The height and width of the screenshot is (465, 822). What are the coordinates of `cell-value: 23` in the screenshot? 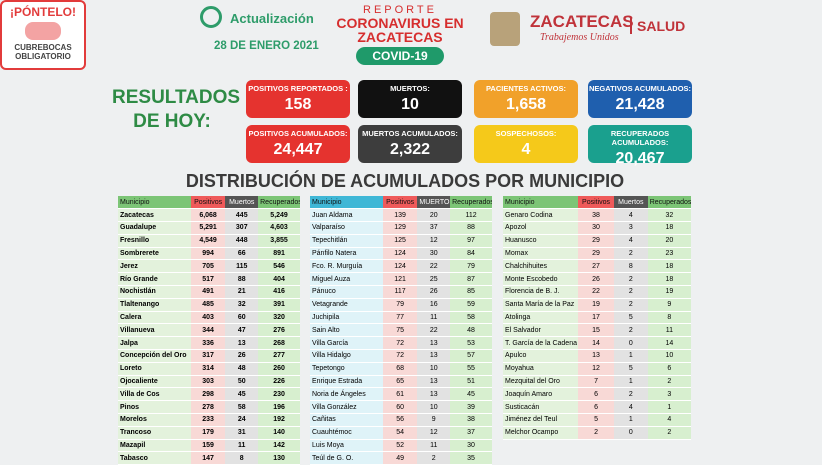 It's located at (669, 254).